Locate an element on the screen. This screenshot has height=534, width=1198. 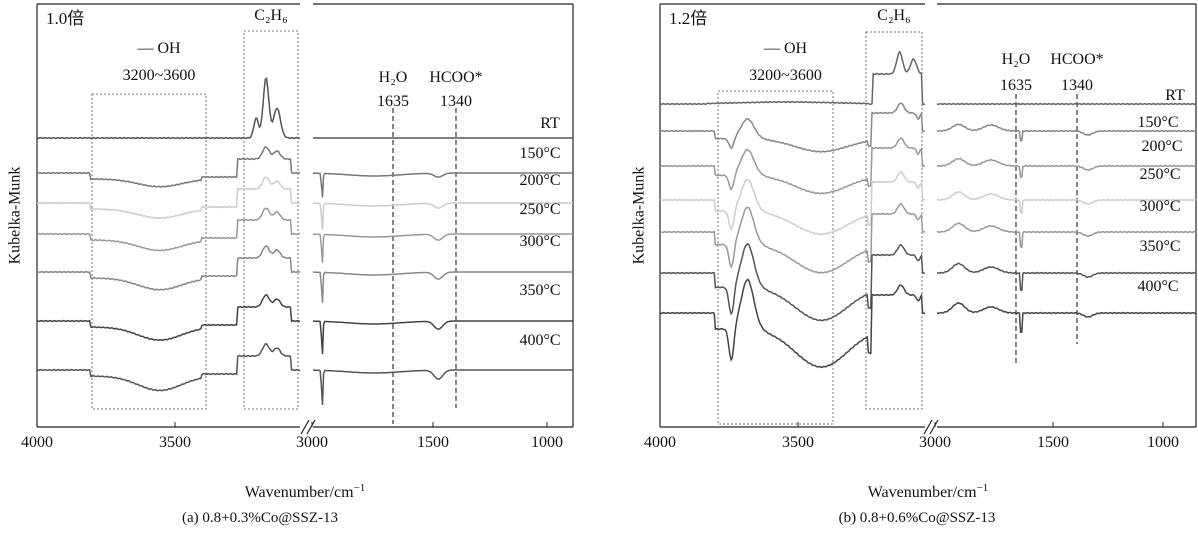
c2h6-region-box is located at coordinates (894, 220).